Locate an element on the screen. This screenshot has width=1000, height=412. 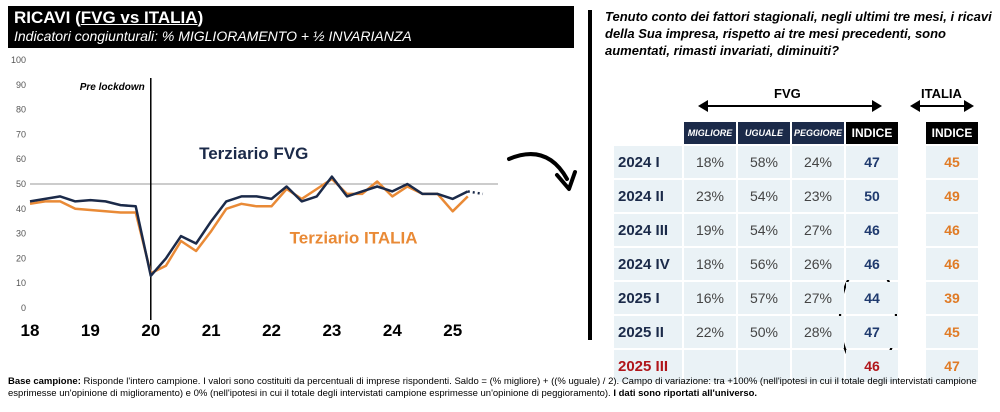
cell-uguale: 50% is located at coordinates (764, 332).